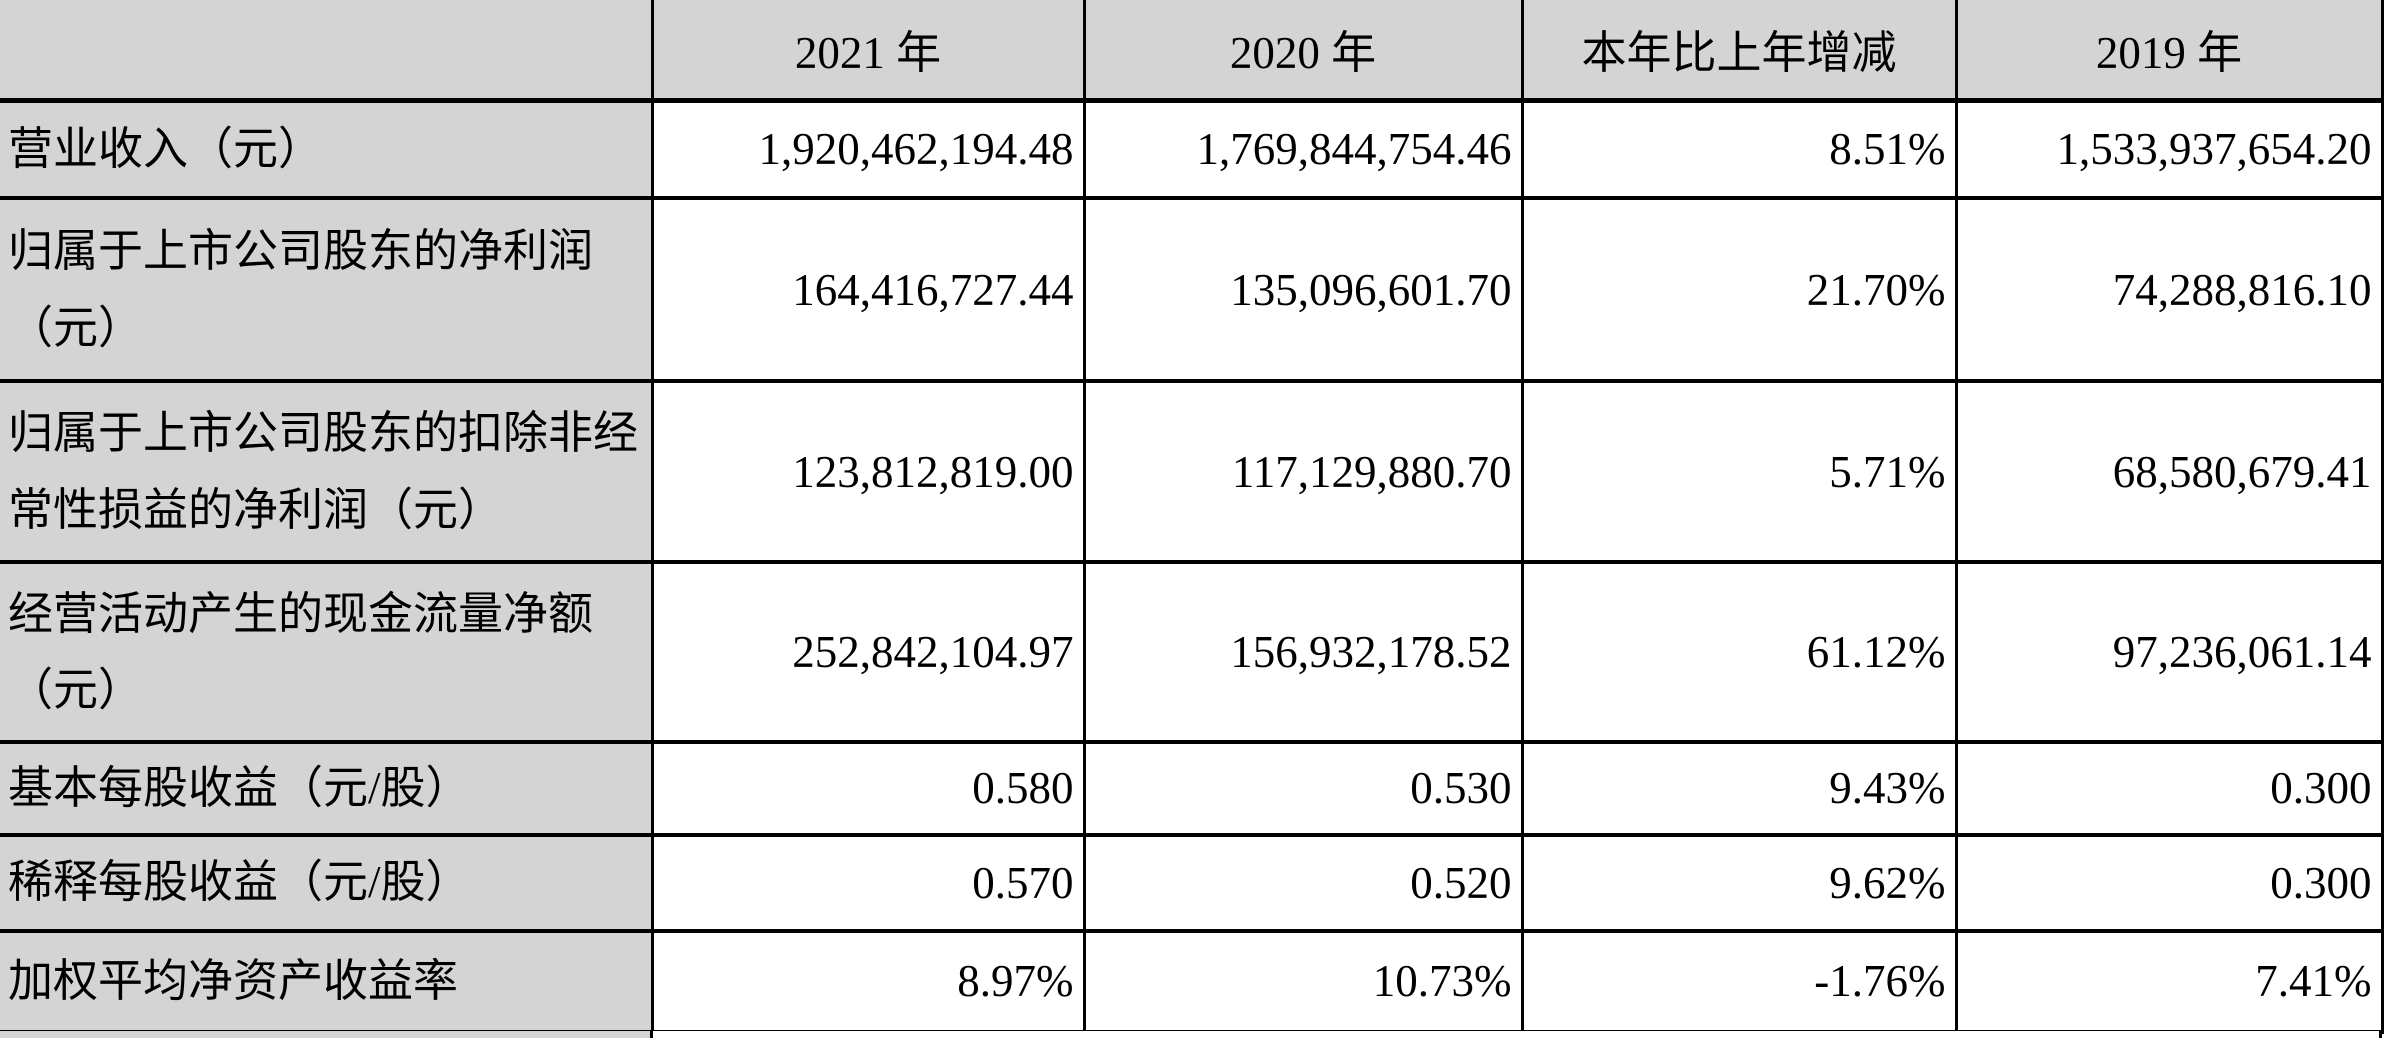  What do you see at coordinates (2169, 150) in the screenshot?
I see `cell-revenue-2019: 1,533,937,654.20` at bounding box center [2169, 150].